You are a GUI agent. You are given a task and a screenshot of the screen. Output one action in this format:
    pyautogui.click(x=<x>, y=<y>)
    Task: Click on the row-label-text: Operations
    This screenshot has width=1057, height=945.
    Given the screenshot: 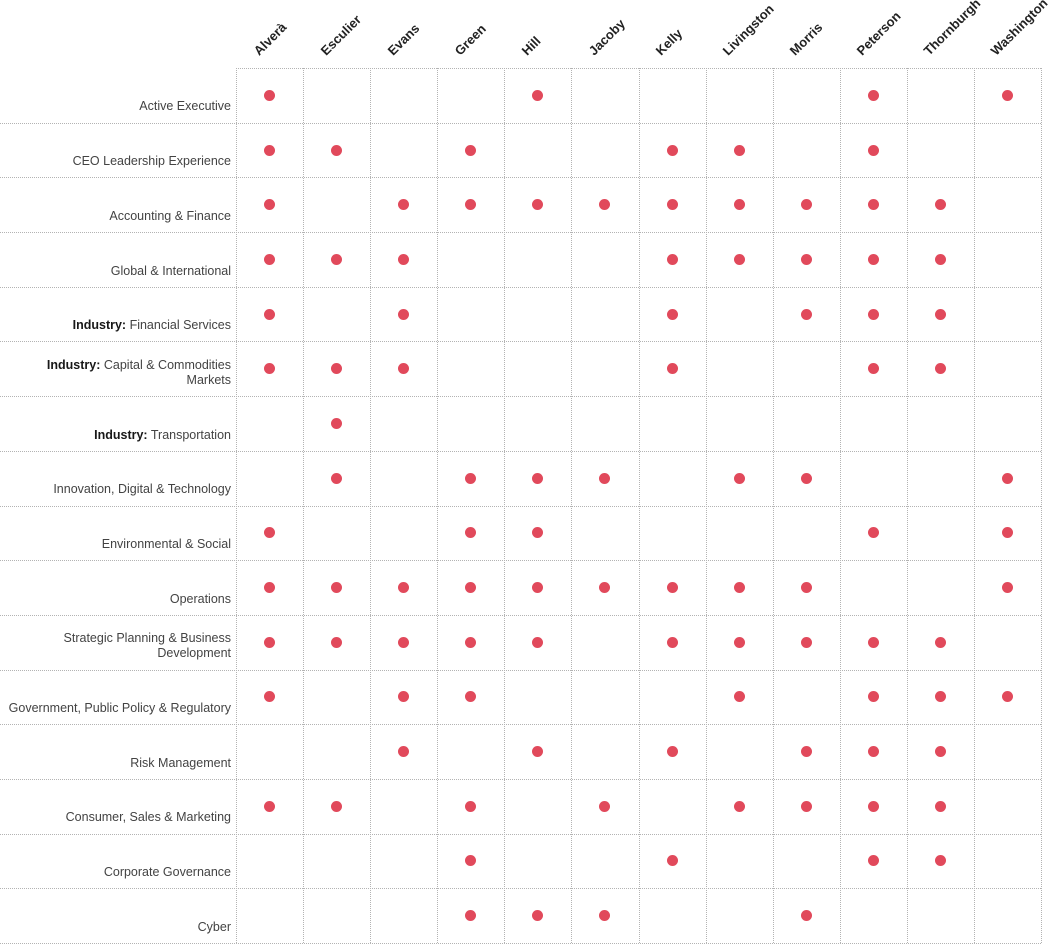 What is the action you would take?
    pyautogui.click(x=200, y=599)
    